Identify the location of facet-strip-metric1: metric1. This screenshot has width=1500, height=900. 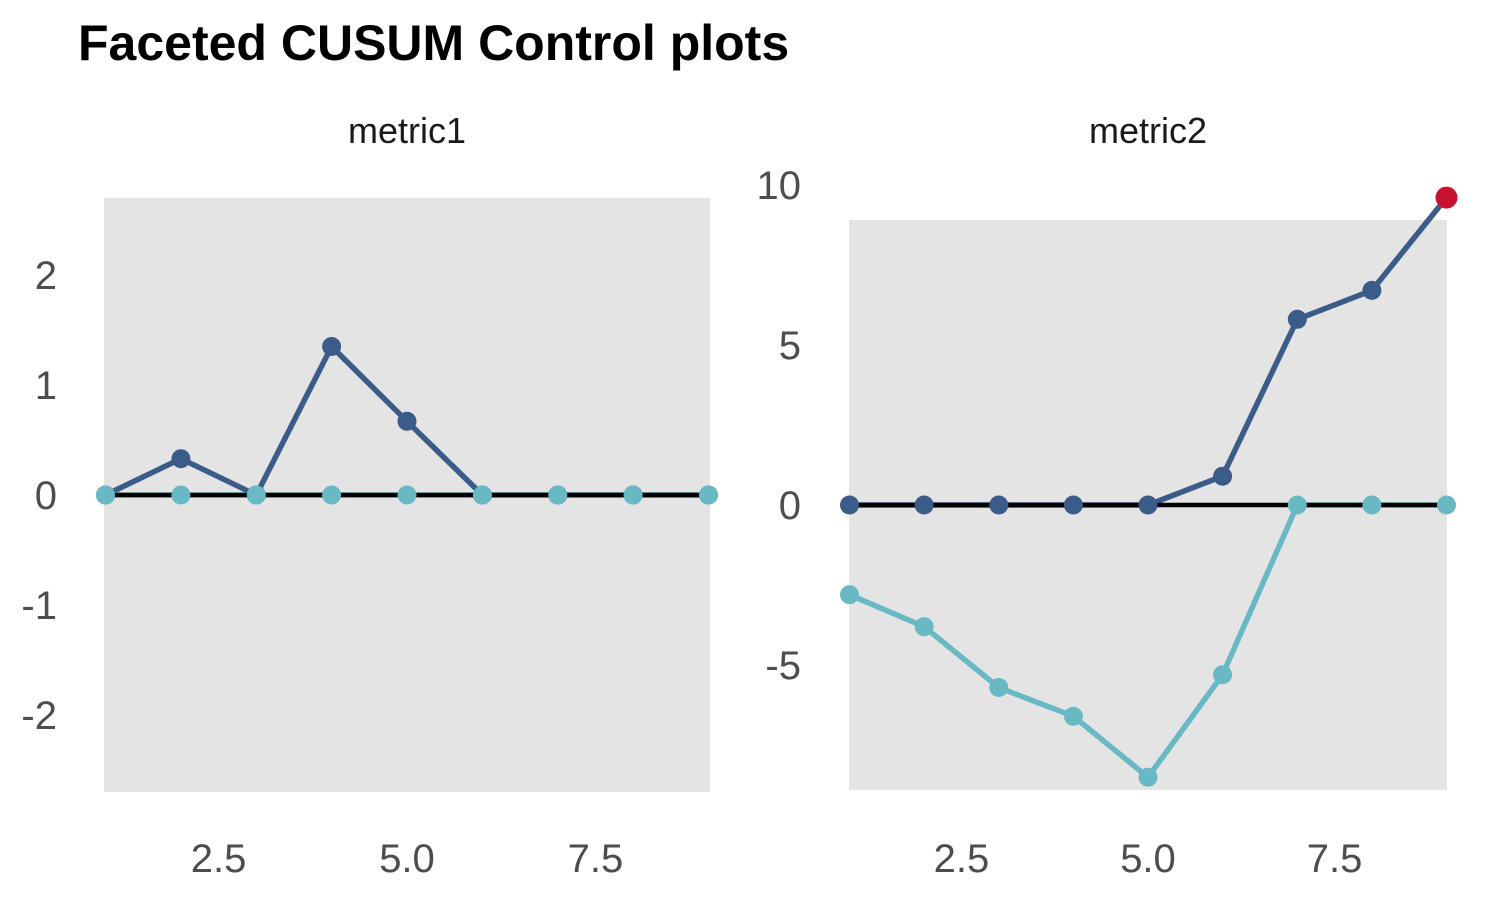
(407, 130).